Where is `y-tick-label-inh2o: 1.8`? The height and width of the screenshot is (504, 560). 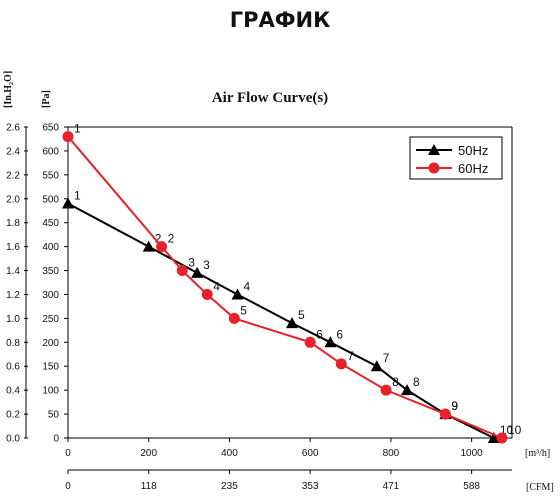
y-tick-label-inh2o: 1.8 is located at coordinates (13, 223).